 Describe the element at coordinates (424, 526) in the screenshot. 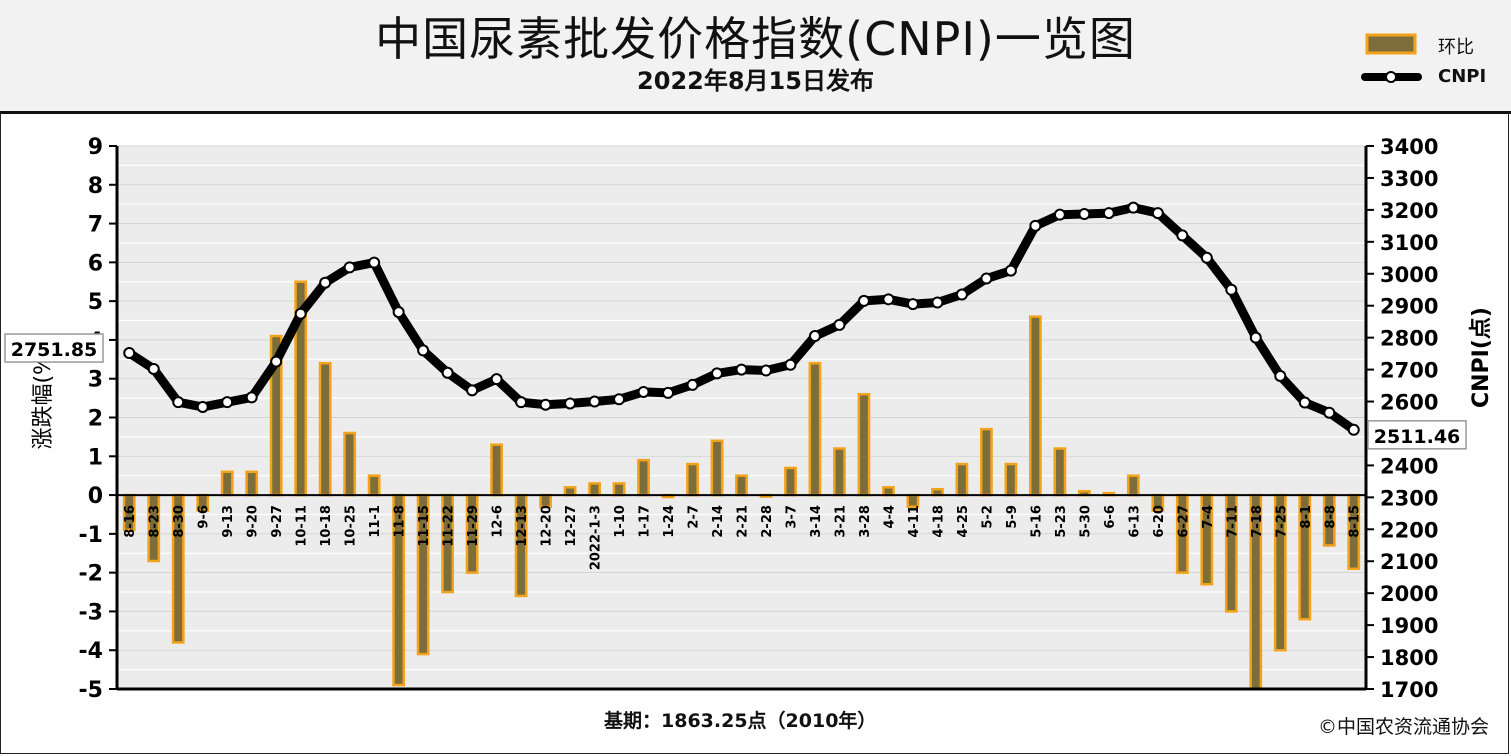

I see `x-tick-label: 11-15` at that location.